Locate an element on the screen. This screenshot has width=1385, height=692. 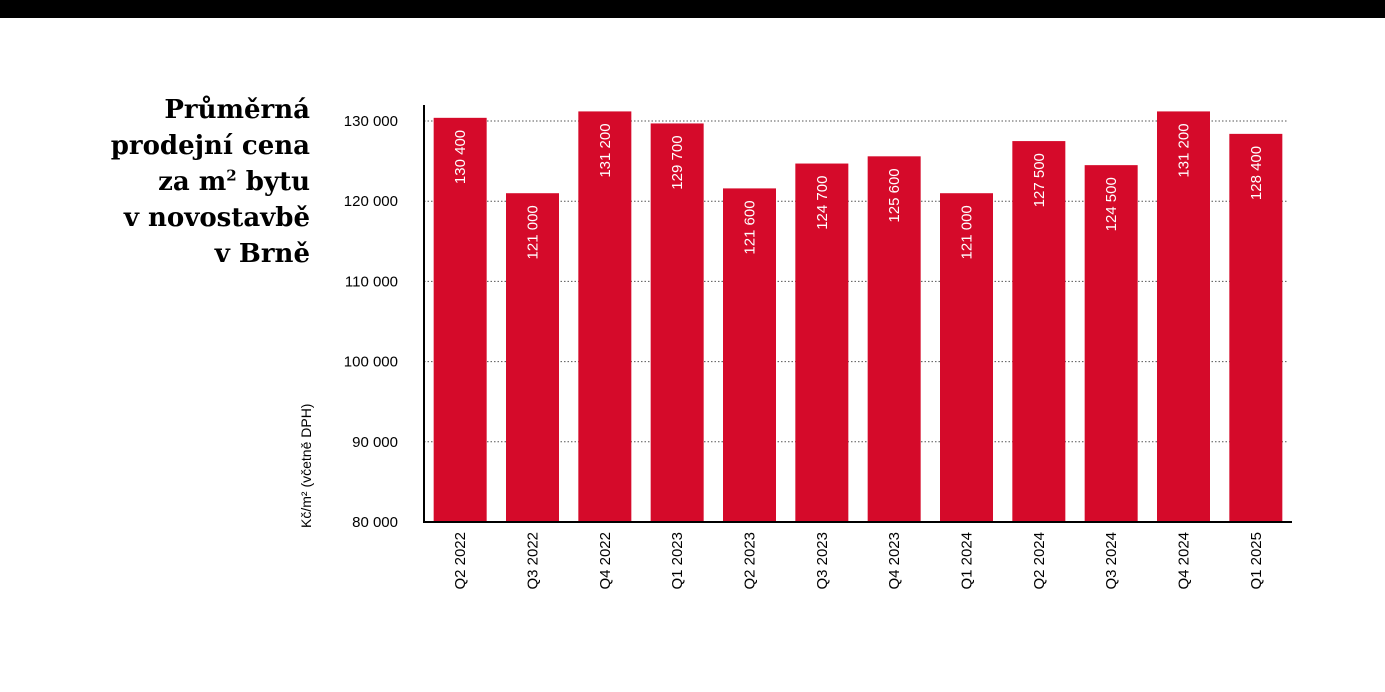
x-tick-label: Q4 2023 is located at coordinates (894, 561).